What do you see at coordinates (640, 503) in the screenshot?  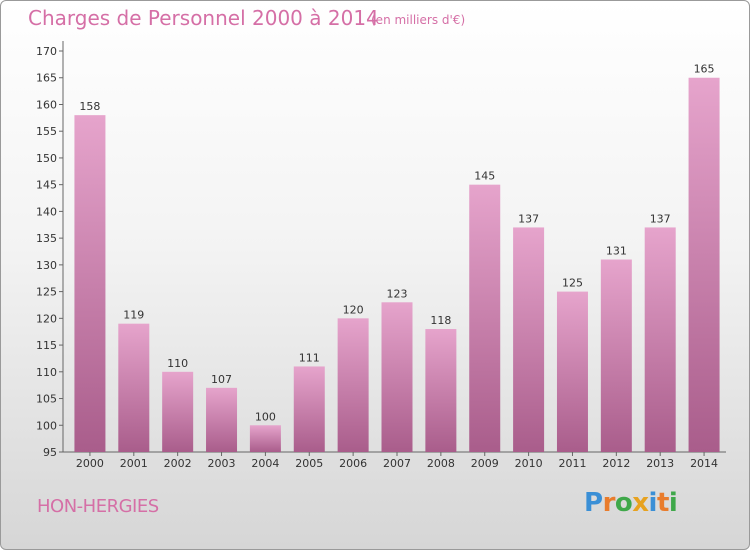 I see `logo-letter: x` at bounding box center [640, 503].